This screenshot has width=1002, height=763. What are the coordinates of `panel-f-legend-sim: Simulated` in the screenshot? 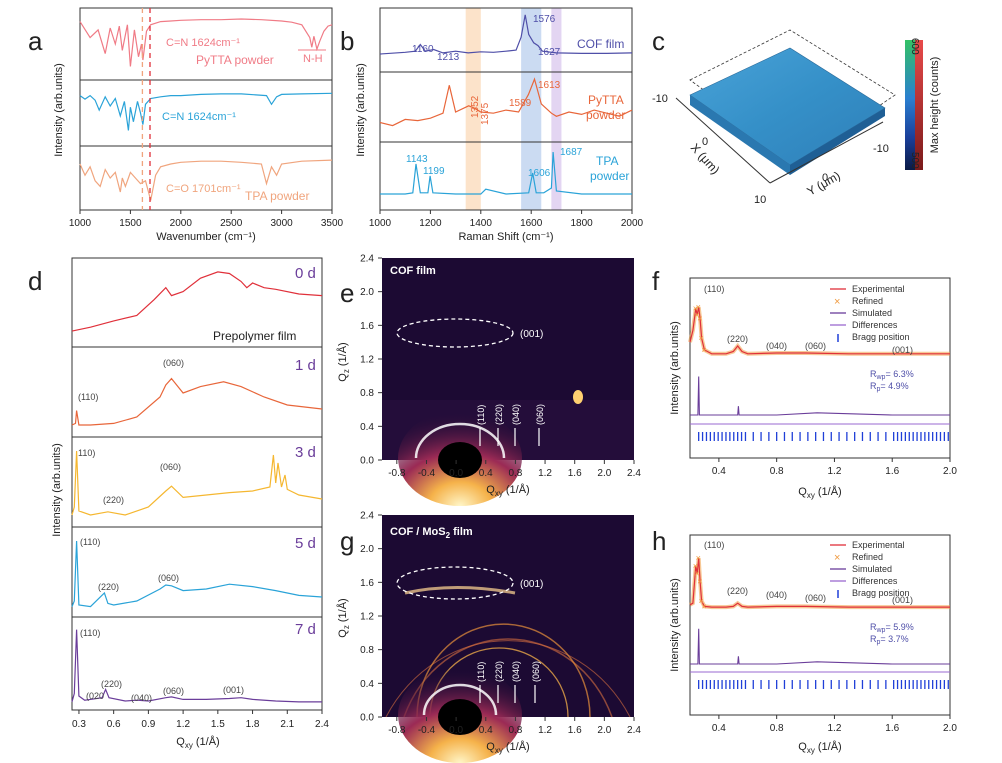 It's located at (872, 313).